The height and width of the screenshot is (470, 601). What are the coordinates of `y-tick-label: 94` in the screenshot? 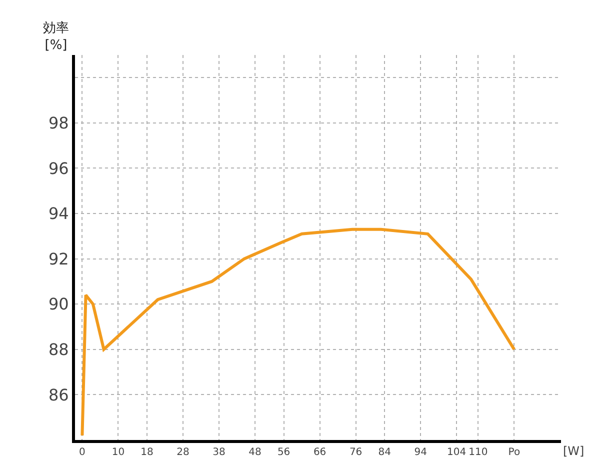 It's located at (58, 214).